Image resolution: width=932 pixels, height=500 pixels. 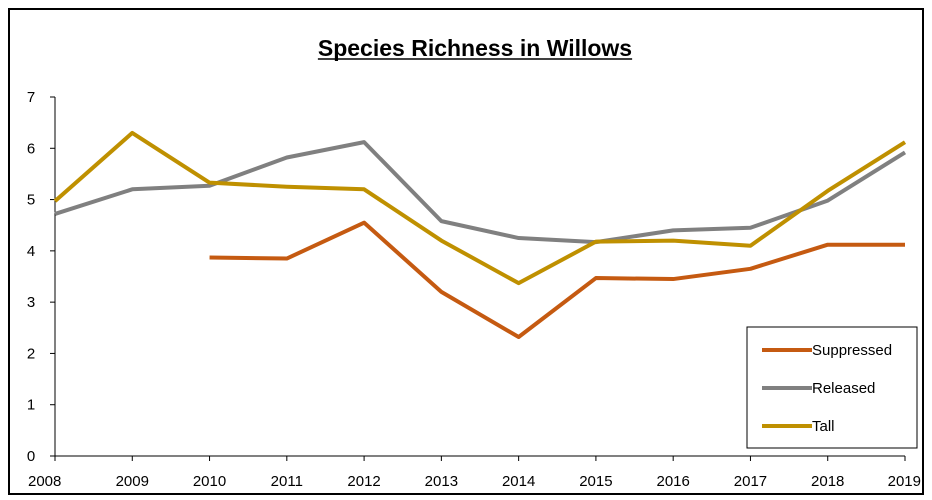 What do you see at coordinates (852, 350) in the screenshot?
I see `legend-label-suppressed: Suppressed` at bounding box center [852, 350].